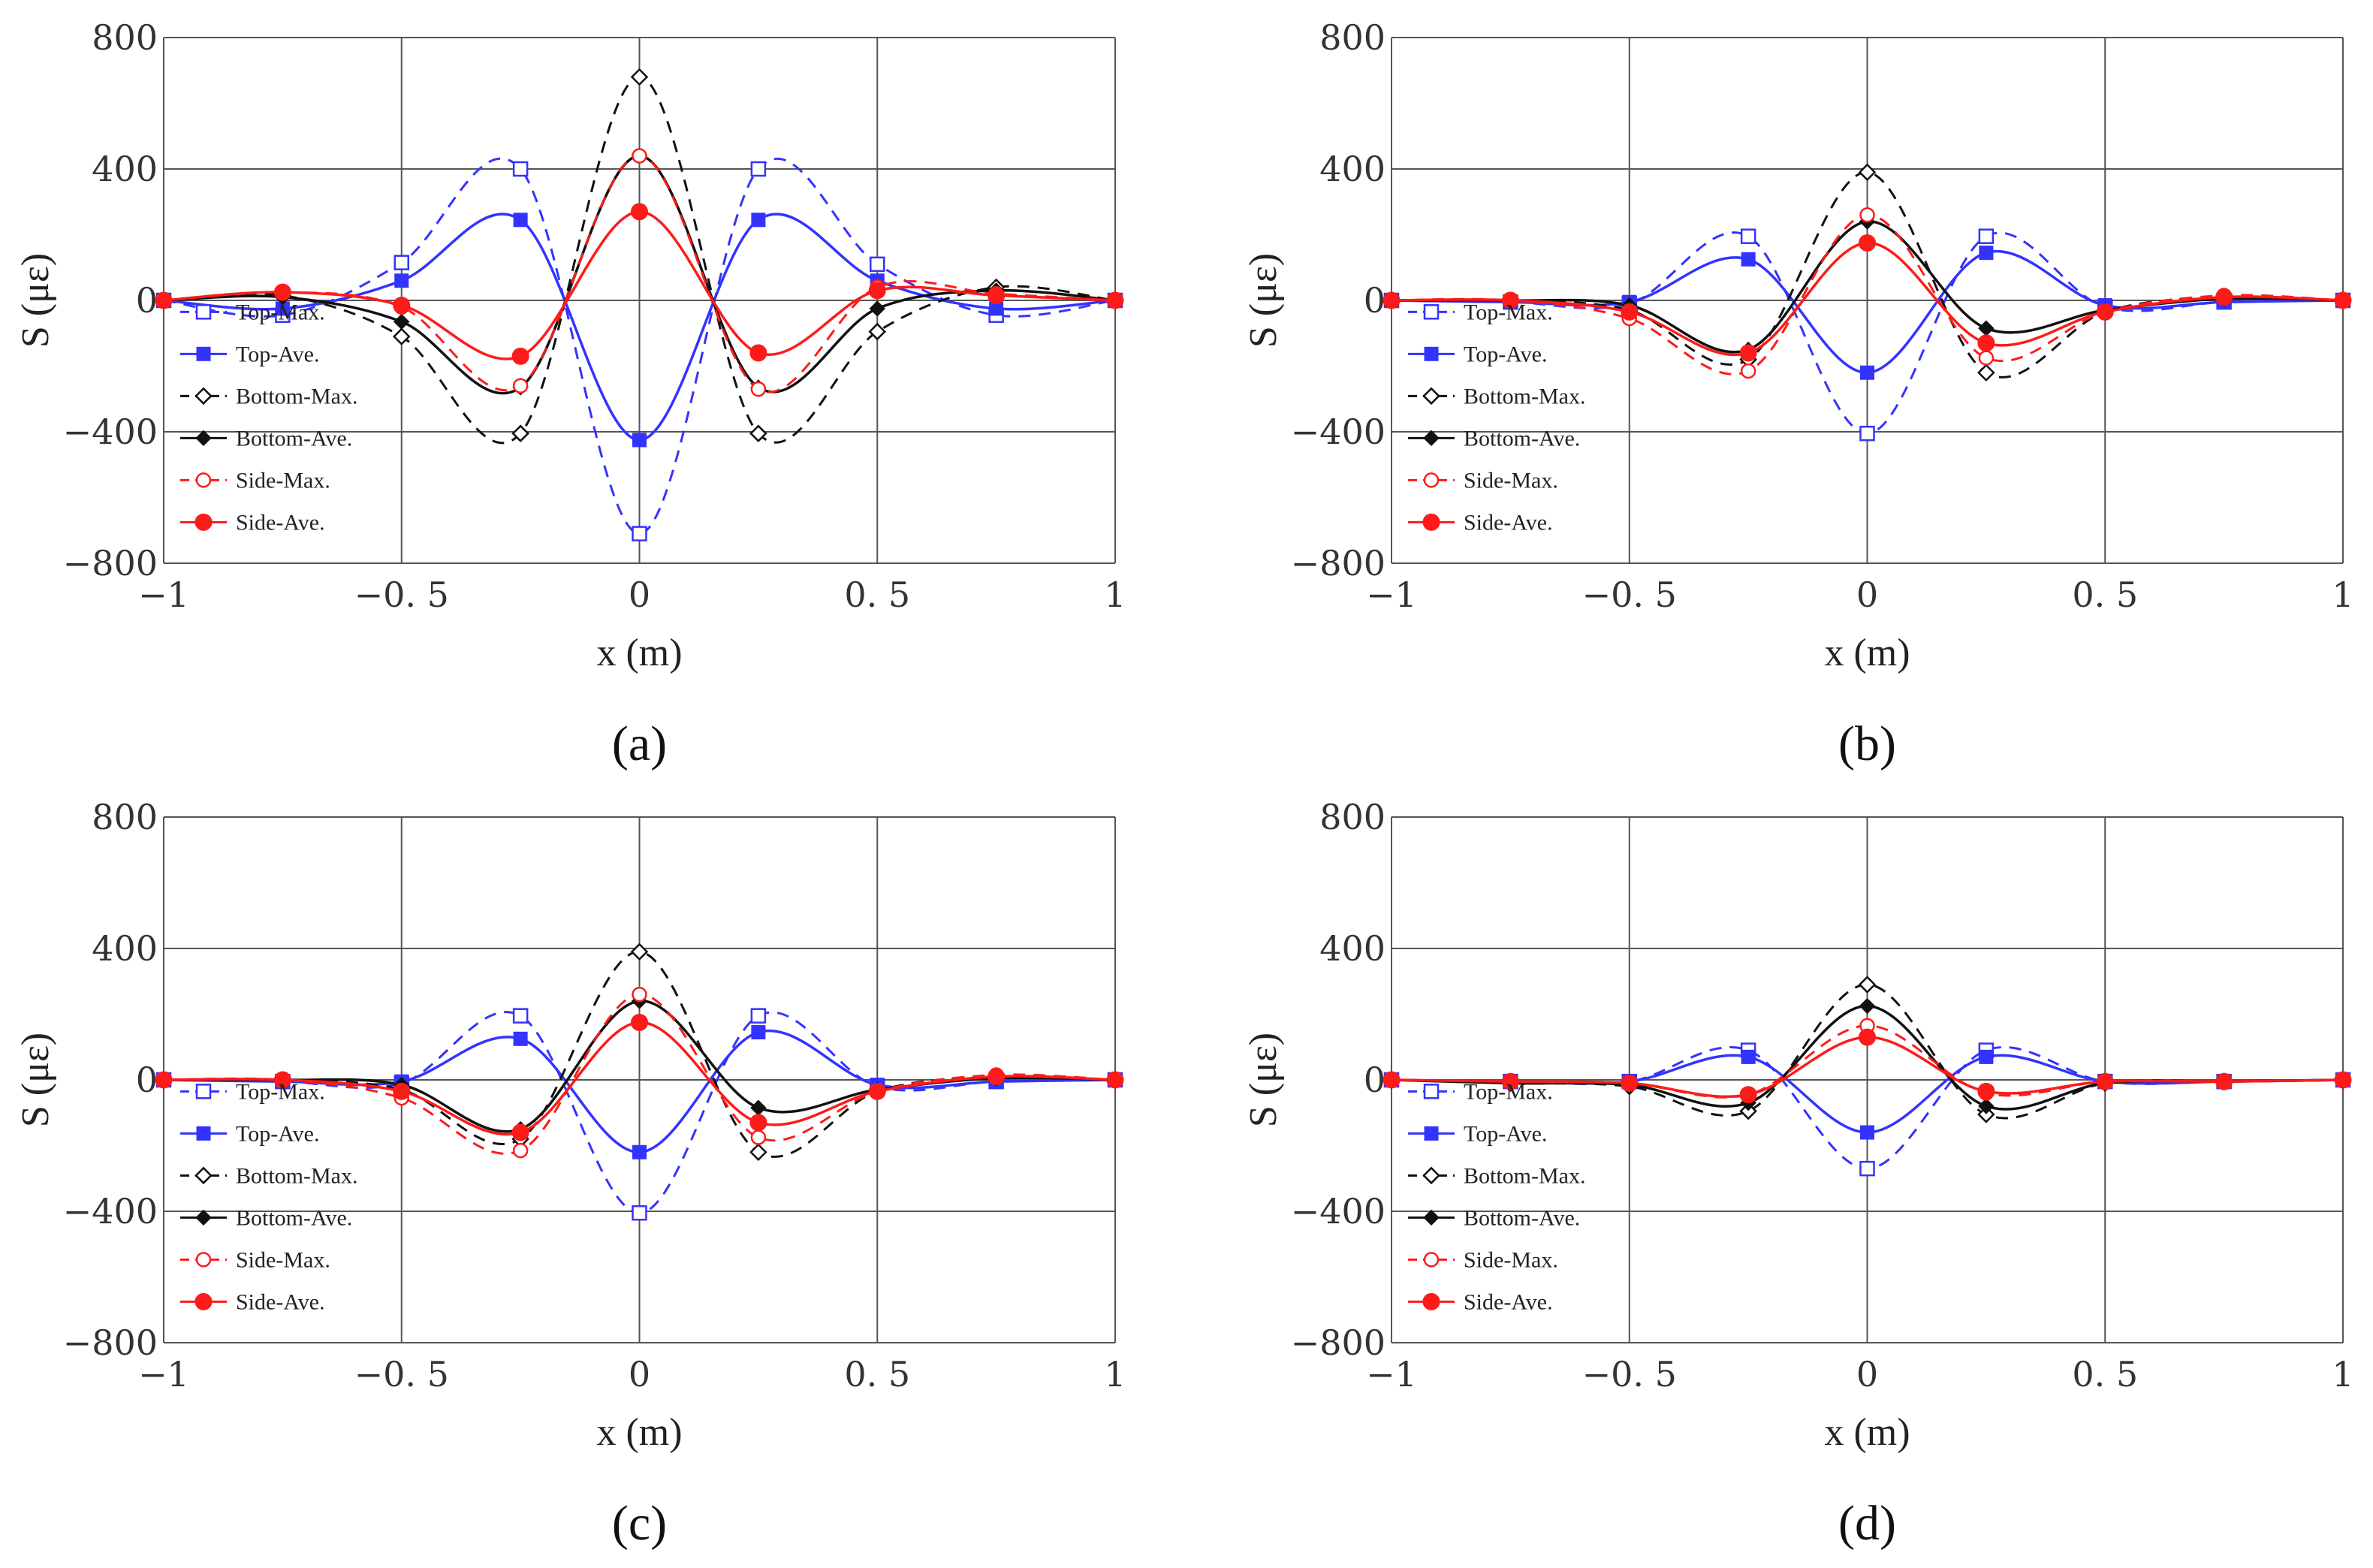 The width and height of the screenshot is (2373, 1568). Describe the element at coordinates (1867, 1524) in the screenshot. I see `panel-label: (d)` at that location.